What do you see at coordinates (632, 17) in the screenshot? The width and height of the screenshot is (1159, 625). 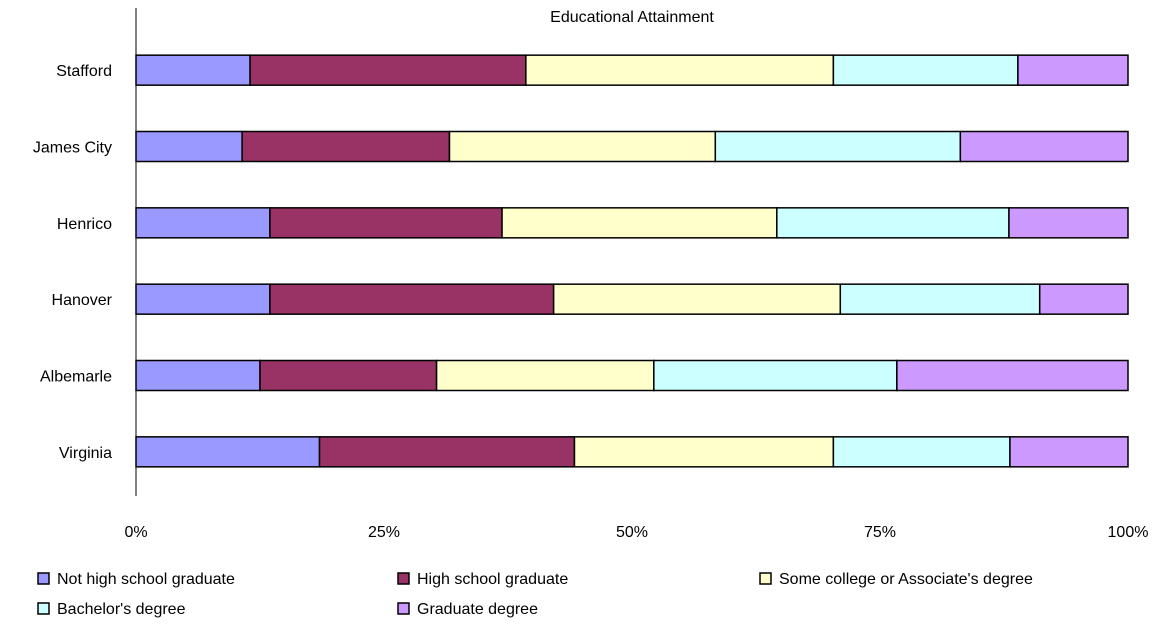 I see `chart-title: Educational Attainment` at bounding box center [632, 17].